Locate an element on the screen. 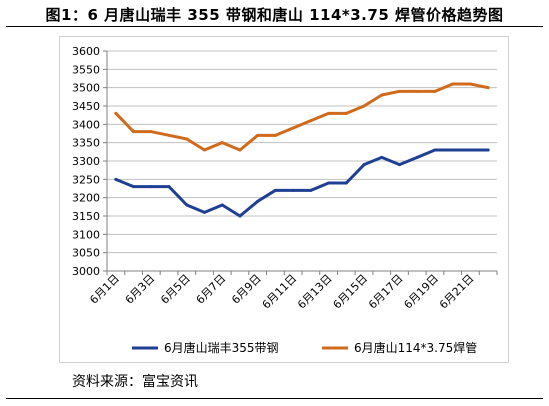 The width and height of the screenshot is (549, 406). y-tick-label-3450: 3450 is located at coordinates (86, 106).